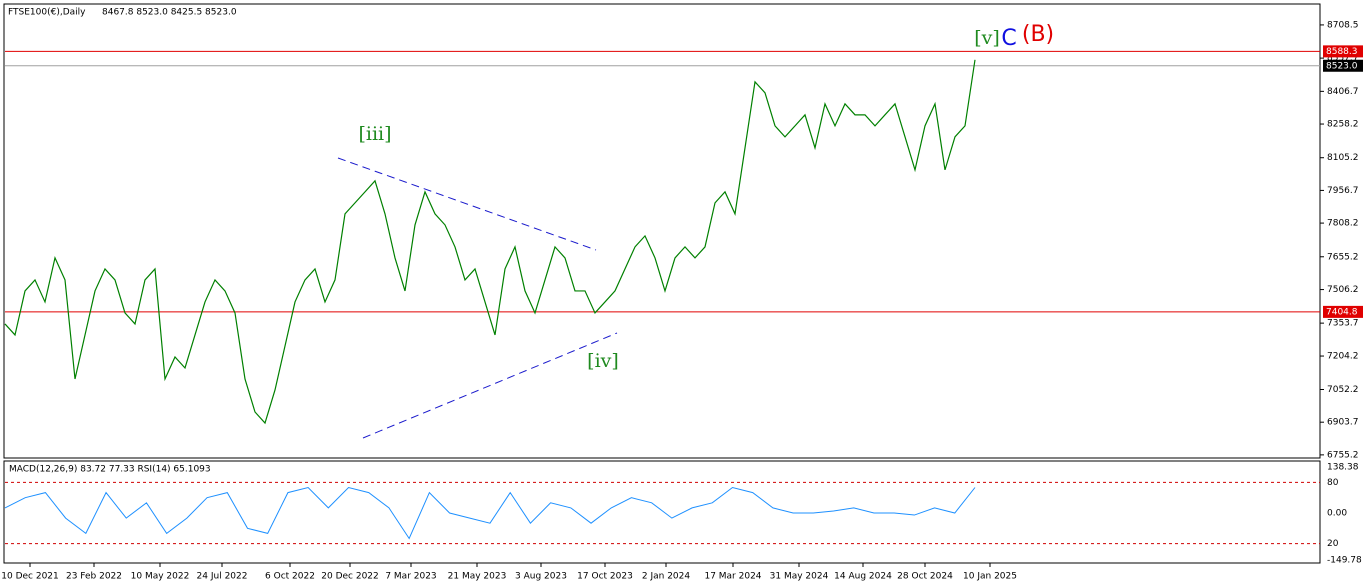  What do you see at coordinates (350, 577) in the screenshot?
I see `x-tick-label: 20 Dec 2022` at bounding box center [350, 577].